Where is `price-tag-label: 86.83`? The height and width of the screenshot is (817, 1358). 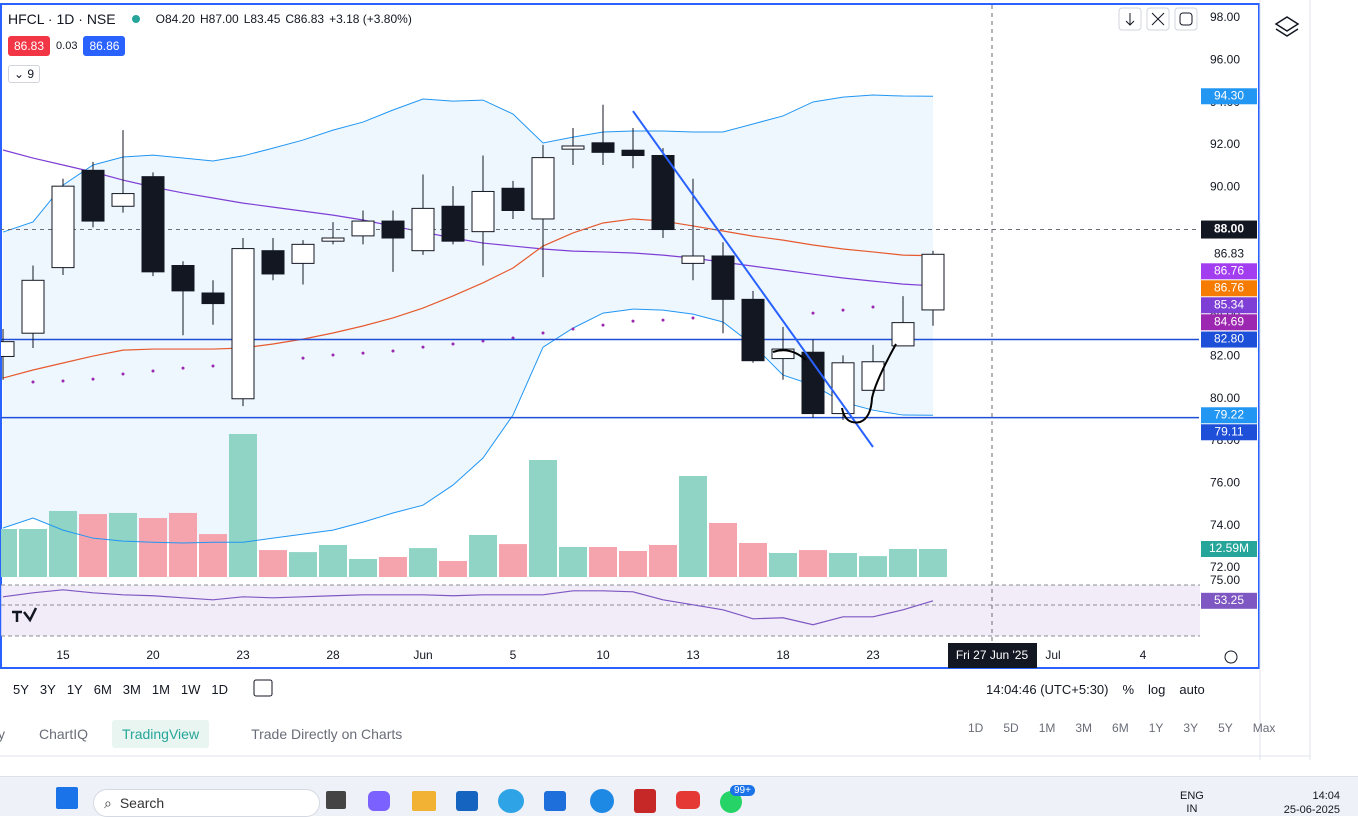 price-tag-label: 86.83 is located at coordinates (1229, 253).